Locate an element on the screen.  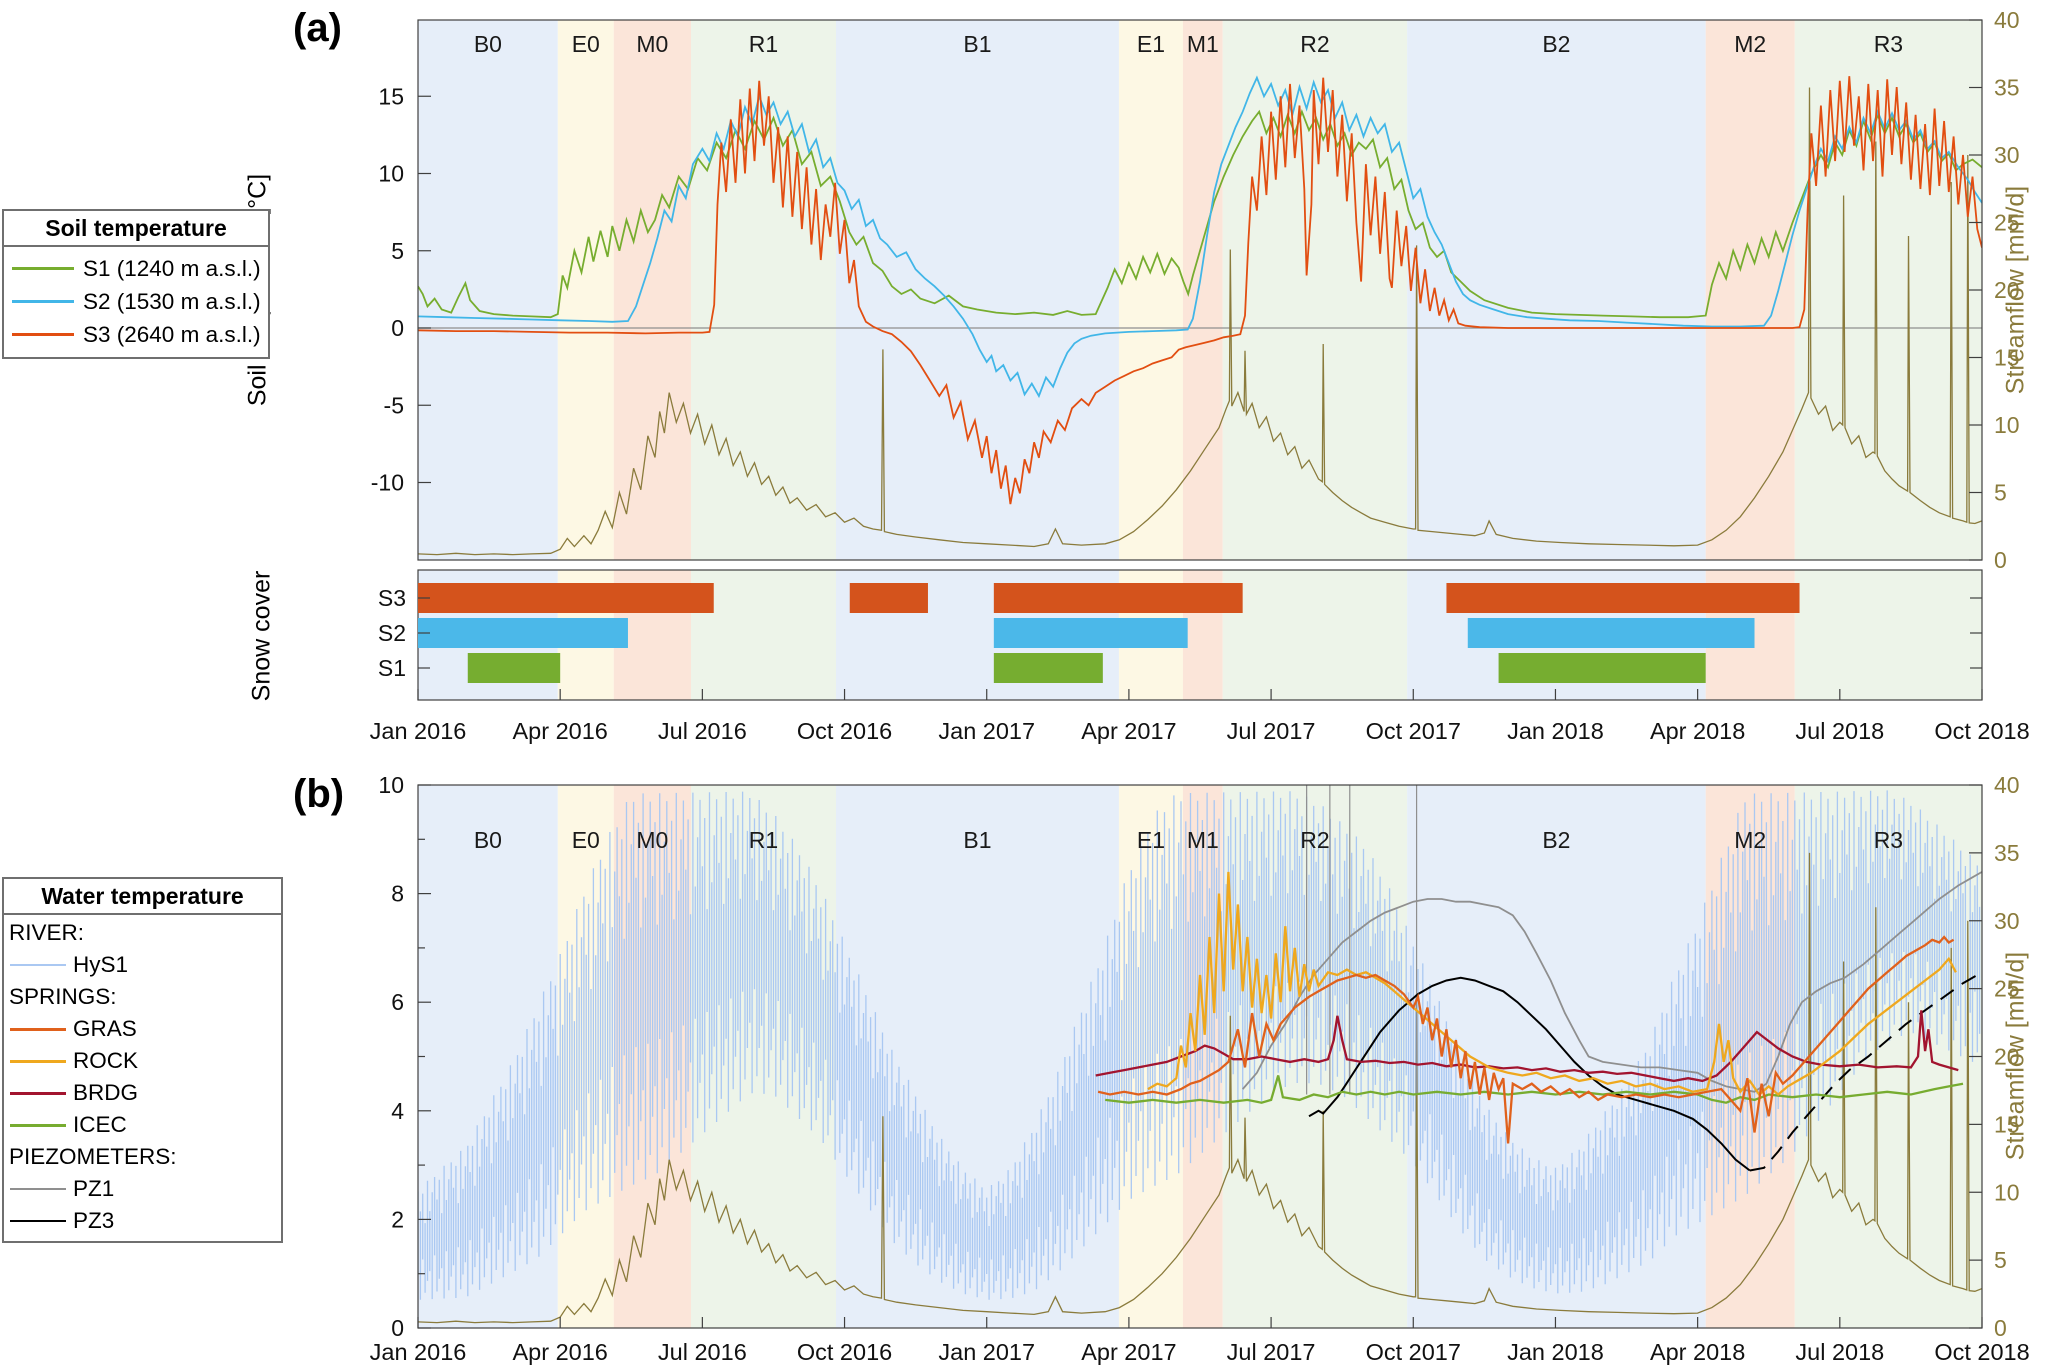
svg-text: M1 is located at coordinates (1203, 840).